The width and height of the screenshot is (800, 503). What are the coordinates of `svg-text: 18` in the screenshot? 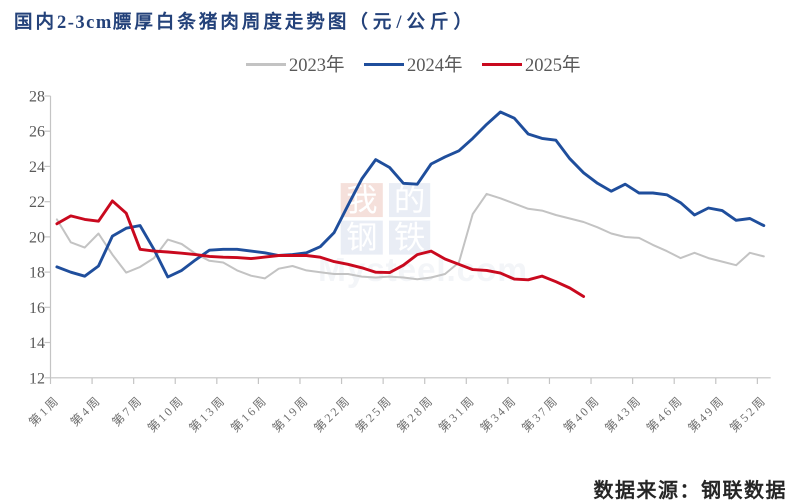 It's located at (37, 273).